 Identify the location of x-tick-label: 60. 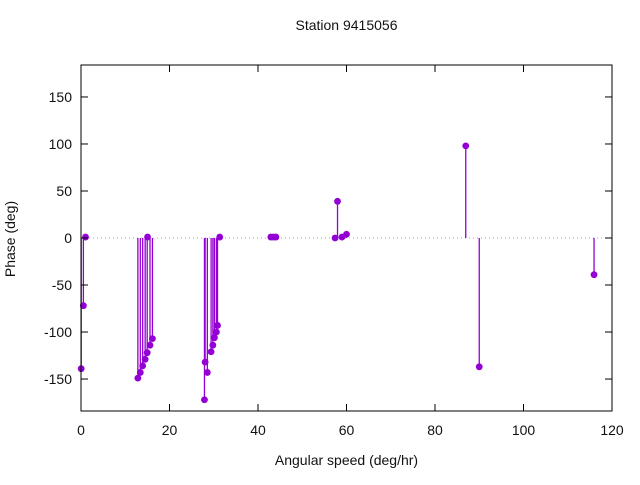
(347, 430).